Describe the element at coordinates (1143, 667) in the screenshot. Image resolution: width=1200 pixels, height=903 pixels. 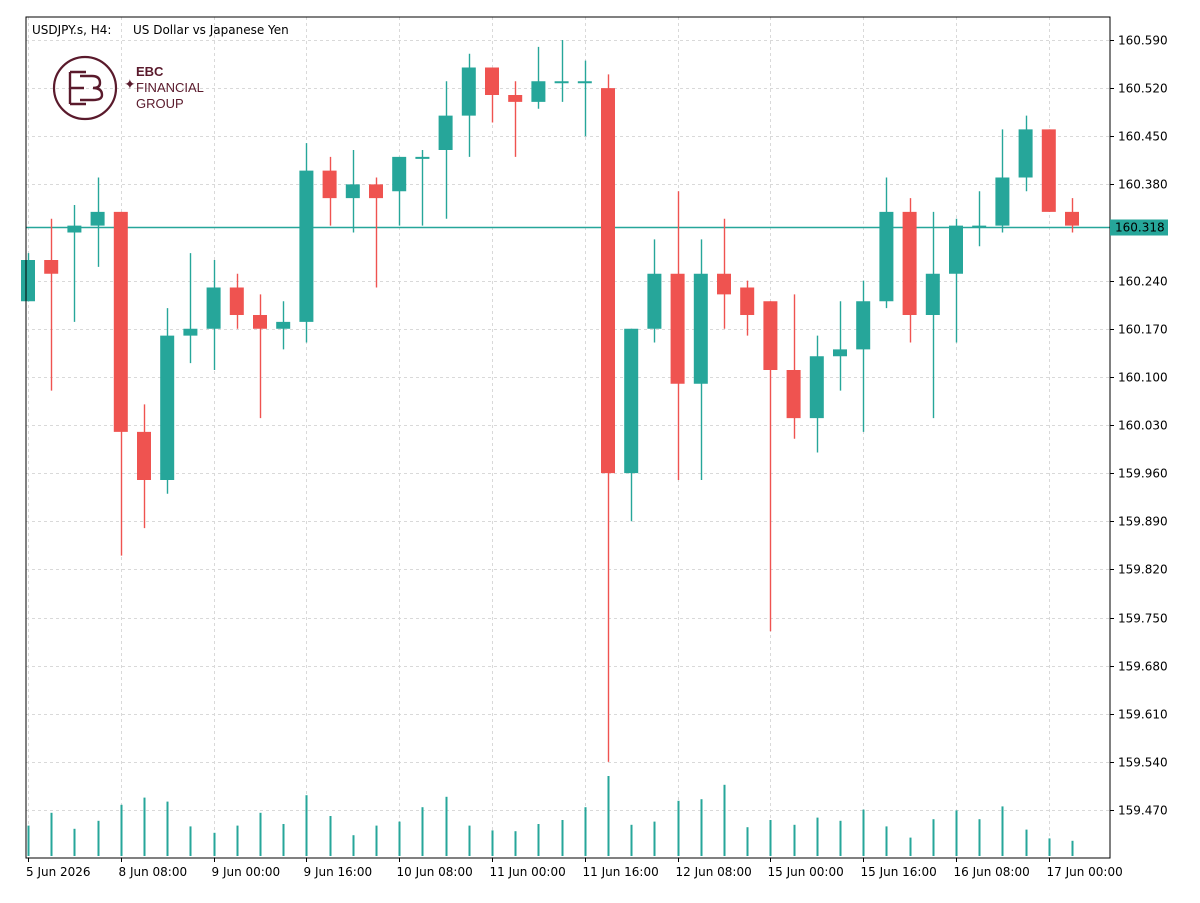
I see `y-tick-label: 159.680` at that location.